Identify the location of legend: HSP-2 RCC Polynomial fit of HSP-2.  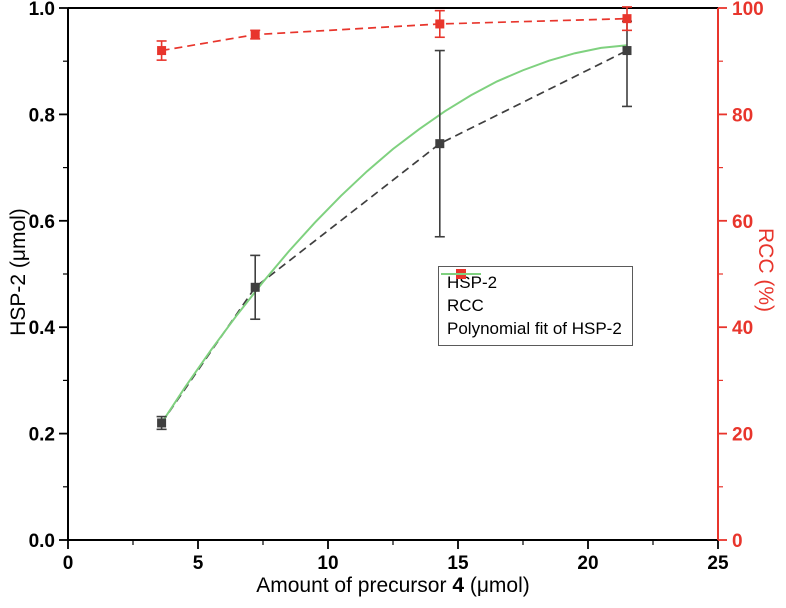
(535, 306).